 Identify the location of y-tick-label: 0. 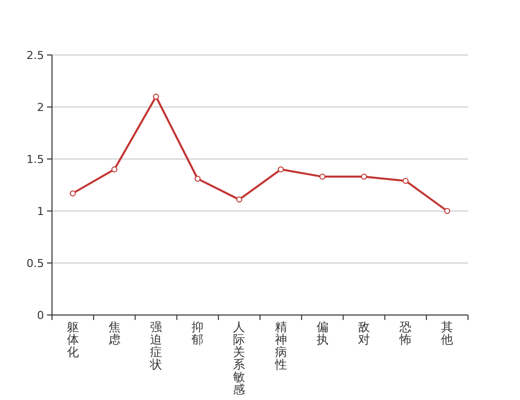
(40, 315).